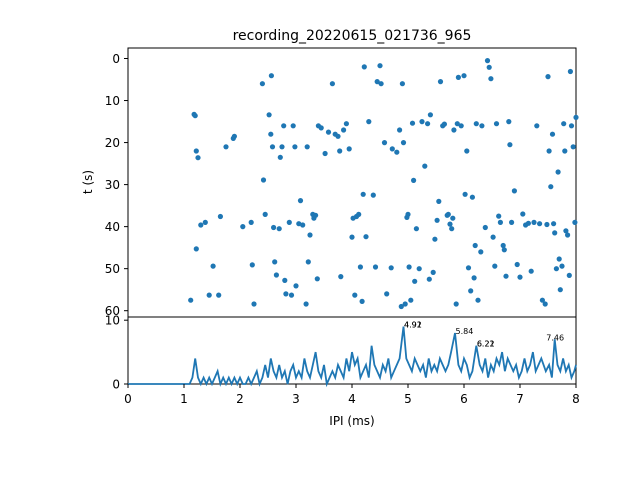 The width and height of the screenshot is (640, 484). I want to click on histogram-y-ticks: 0 10, so click(116, 353).